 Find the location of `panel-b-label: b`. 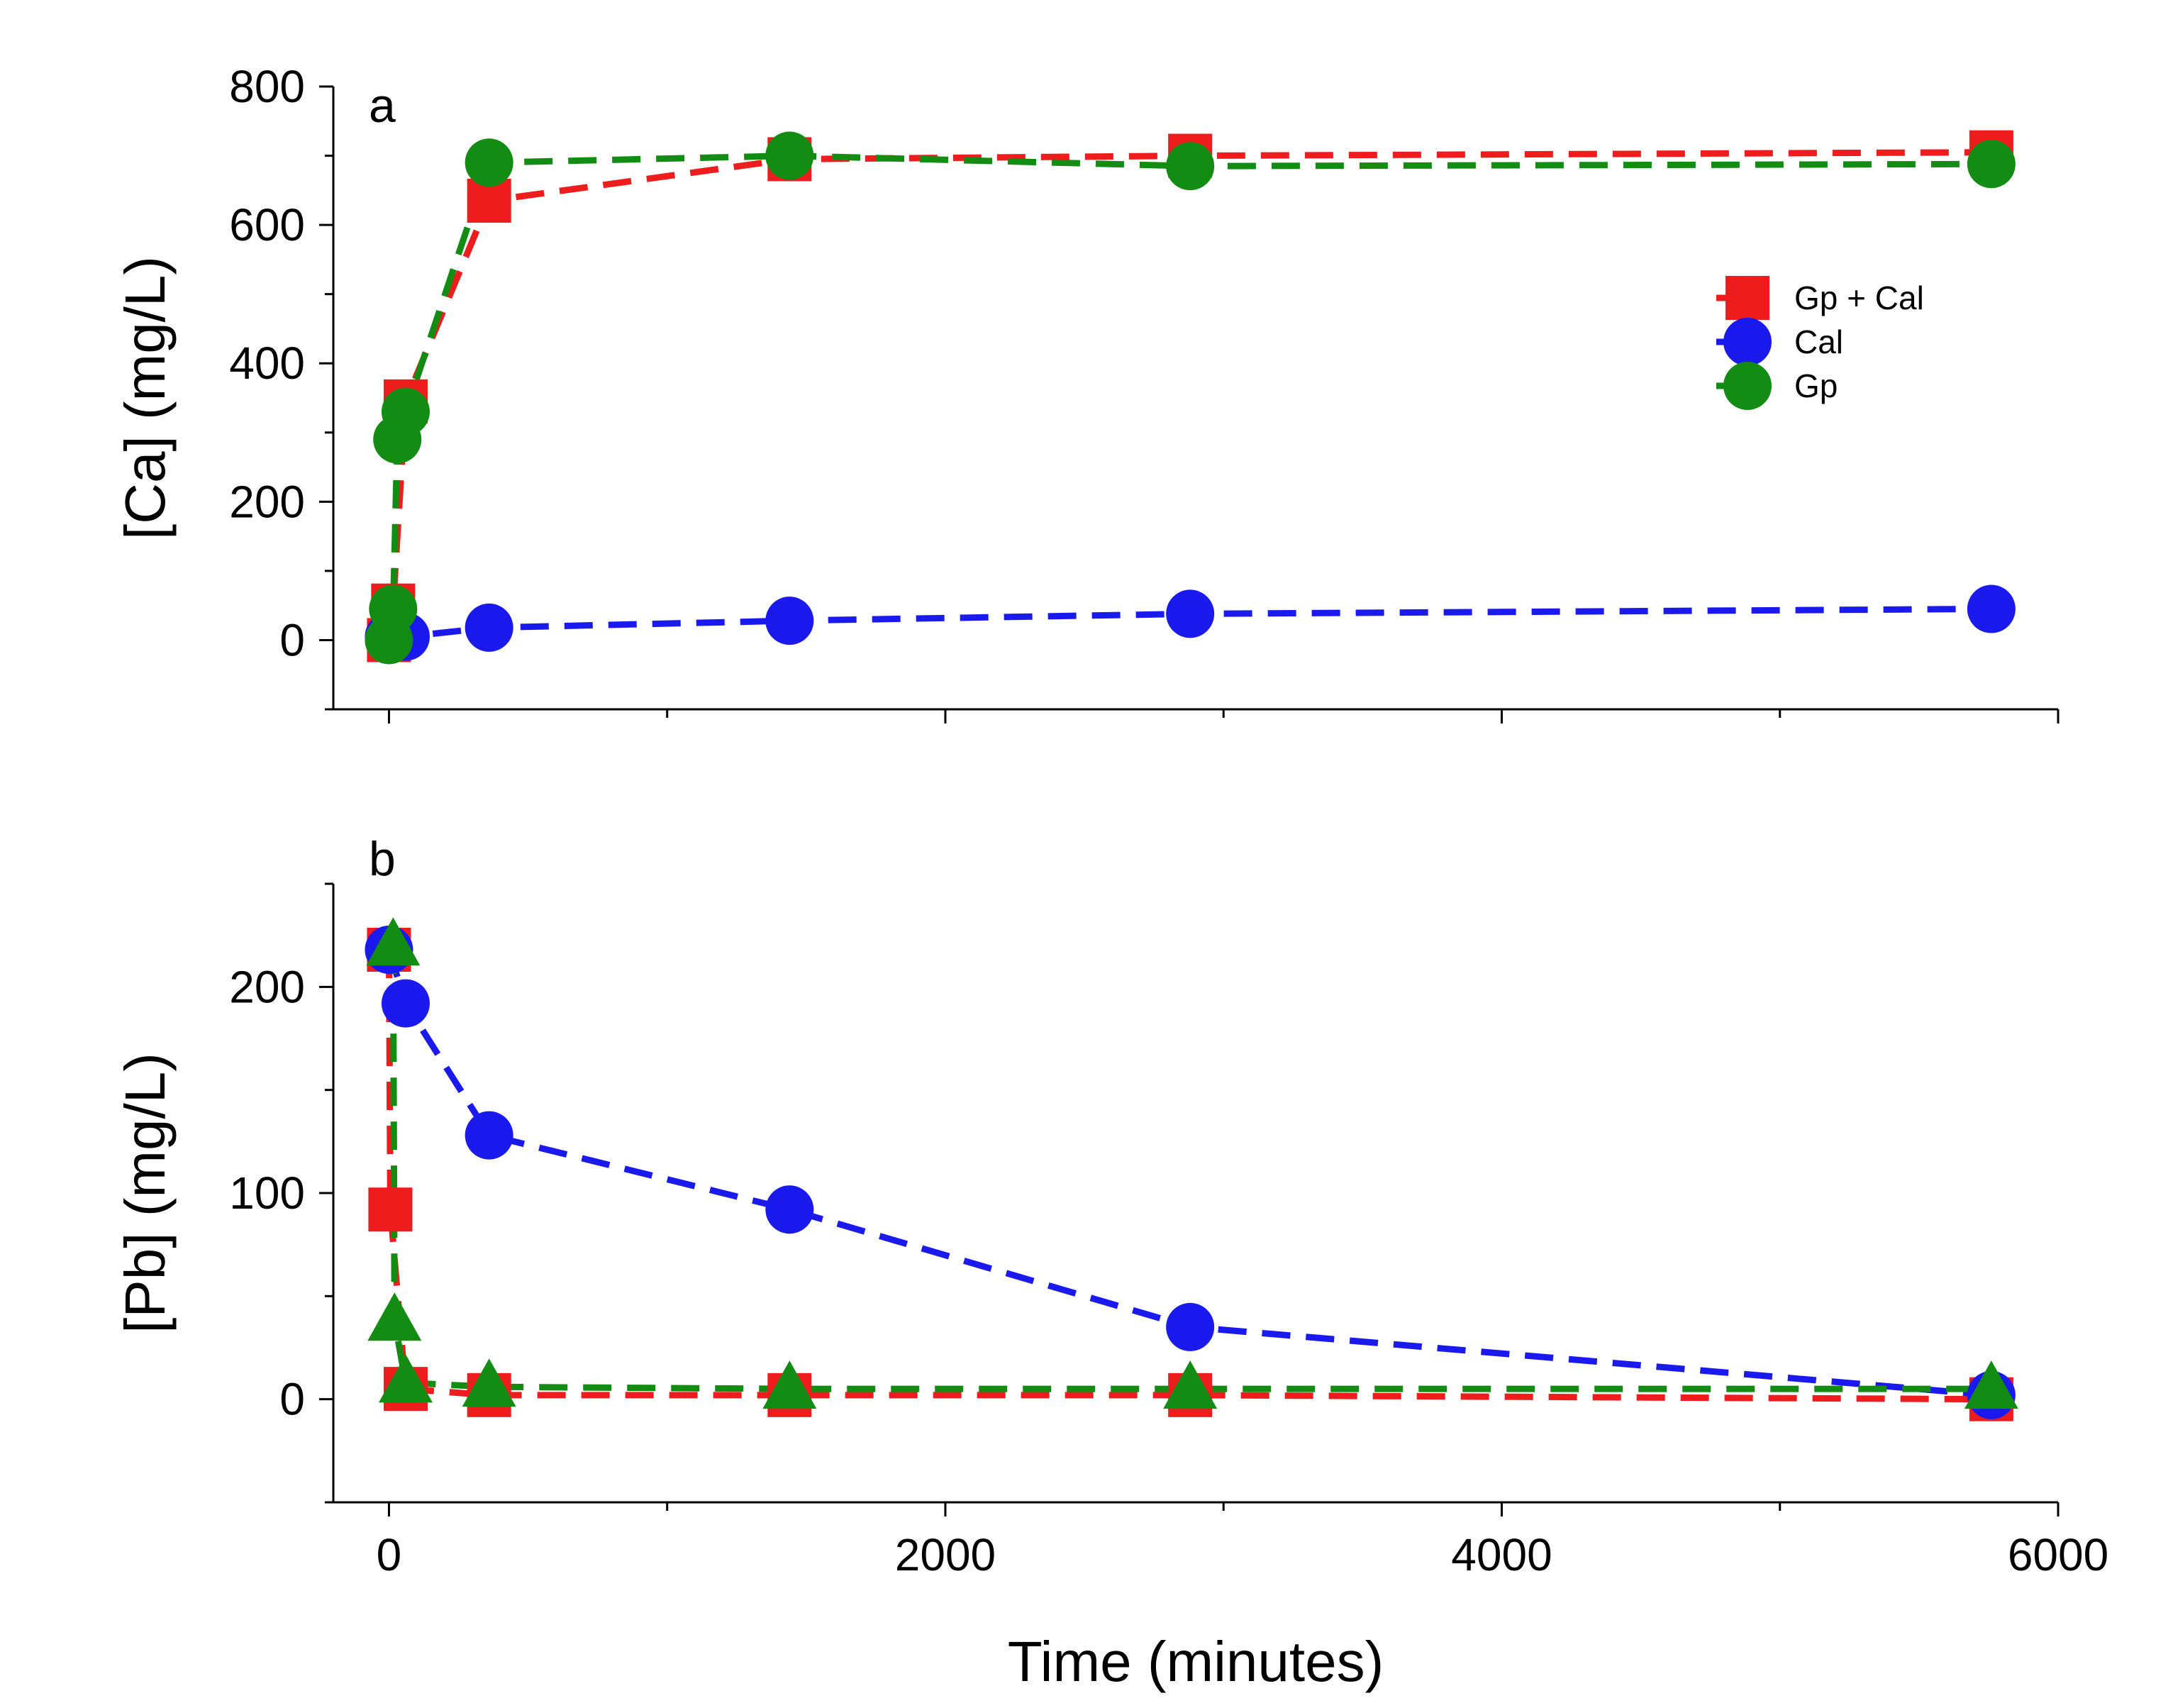

panel-b-label: b is located at coordinates (382, 859).